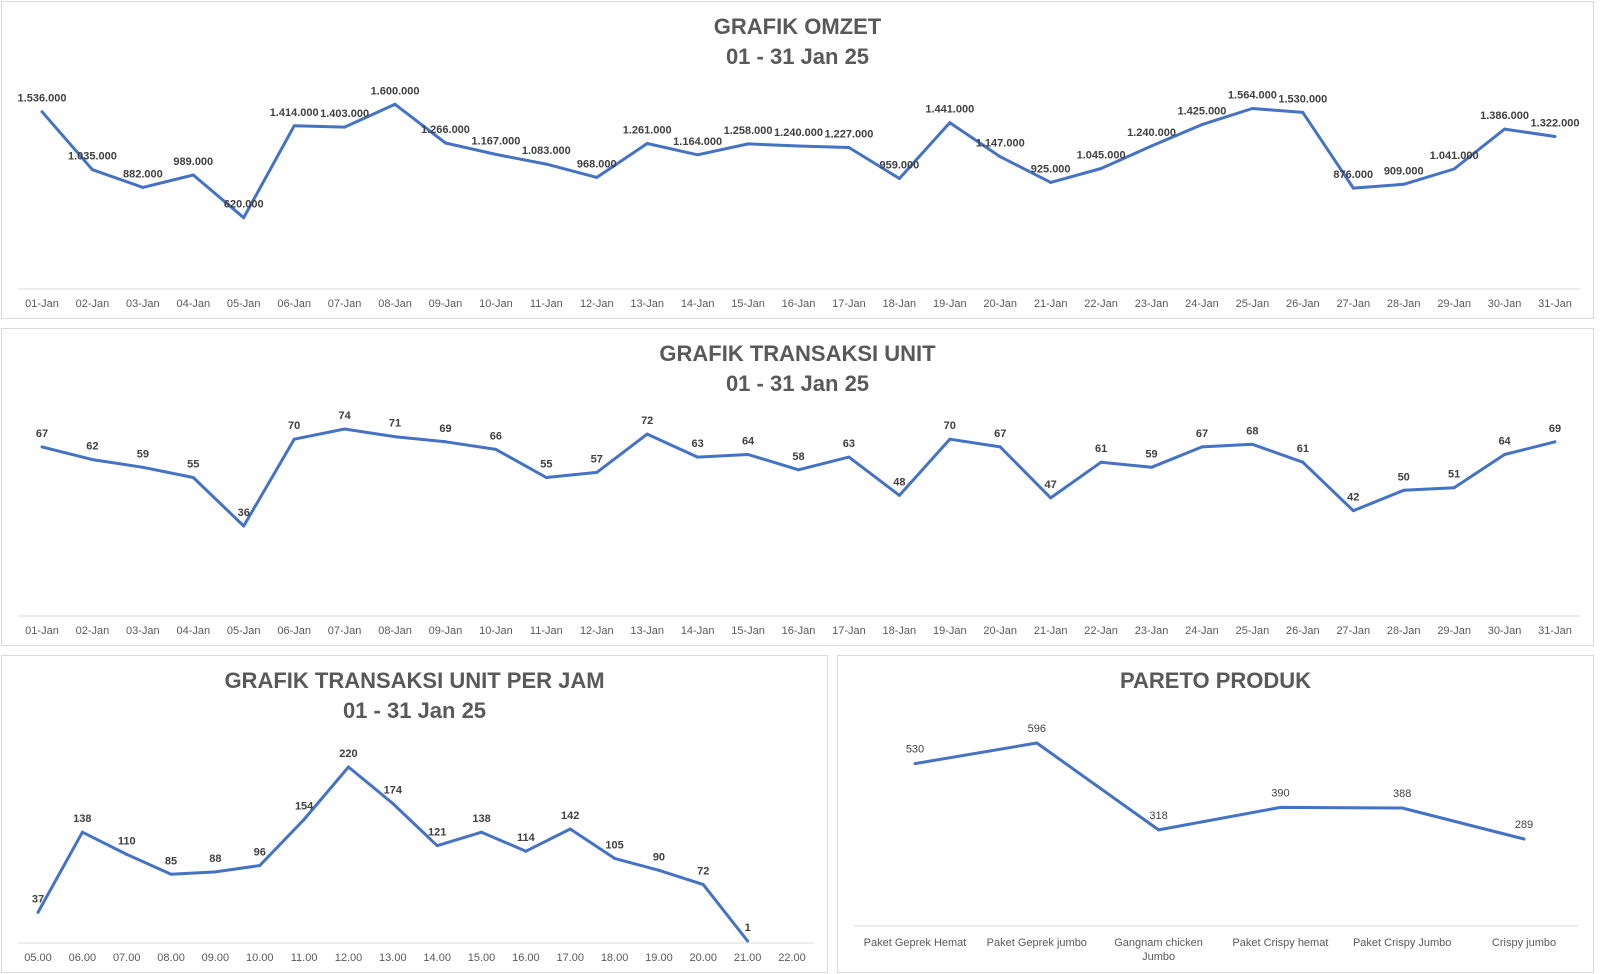 The height and width of the screenshot is (974, 1600). What do you see at coordinates (216, 958) in the screenshot?
I see `x-tick-label: 09.00` at bounding box center [216, 958].